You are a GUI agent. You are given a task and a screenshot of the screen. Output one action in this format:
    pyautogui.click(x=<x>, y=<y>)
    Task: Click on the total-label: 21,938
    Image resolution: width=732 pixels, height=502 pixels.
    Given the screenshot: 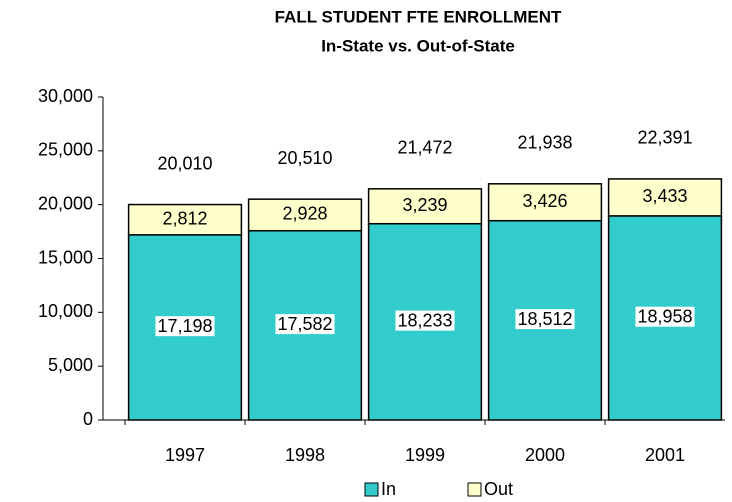 What is the action you would take?
    pyautogui.click(x=544, y=143)
    